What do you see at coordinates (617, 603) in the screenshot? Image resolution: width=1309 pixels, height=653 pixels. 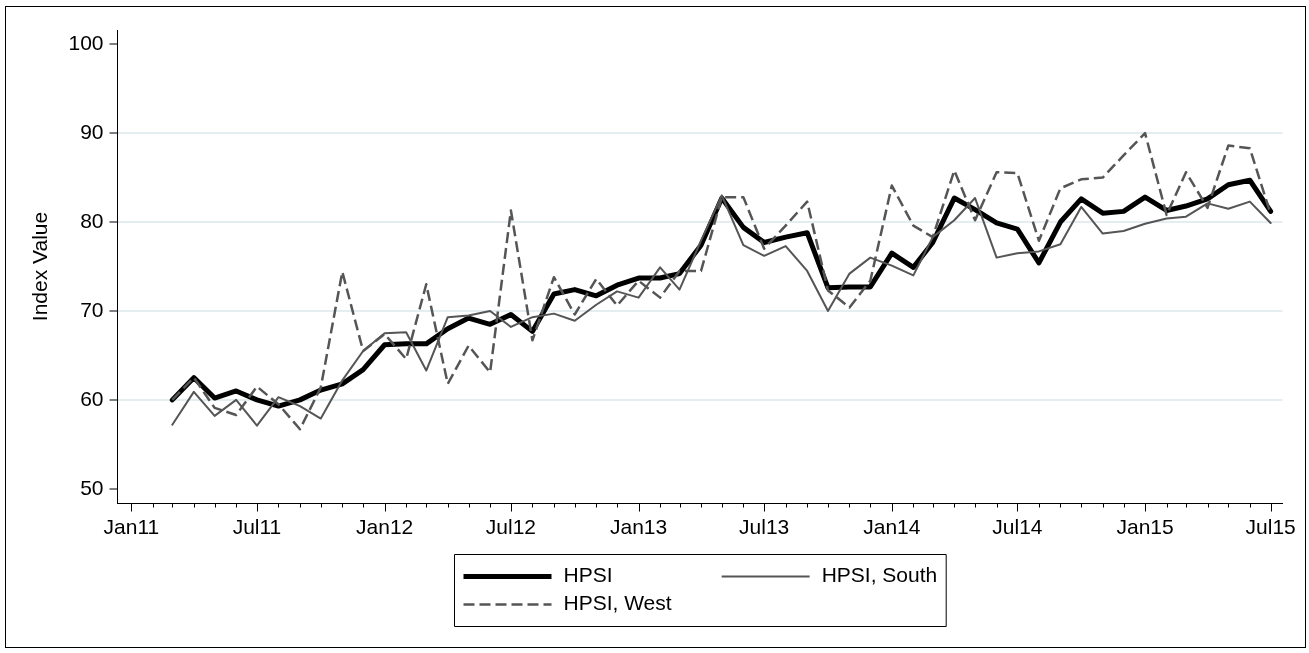 I see `legend-label: HPSI, West` at bounding box center [617, 603].